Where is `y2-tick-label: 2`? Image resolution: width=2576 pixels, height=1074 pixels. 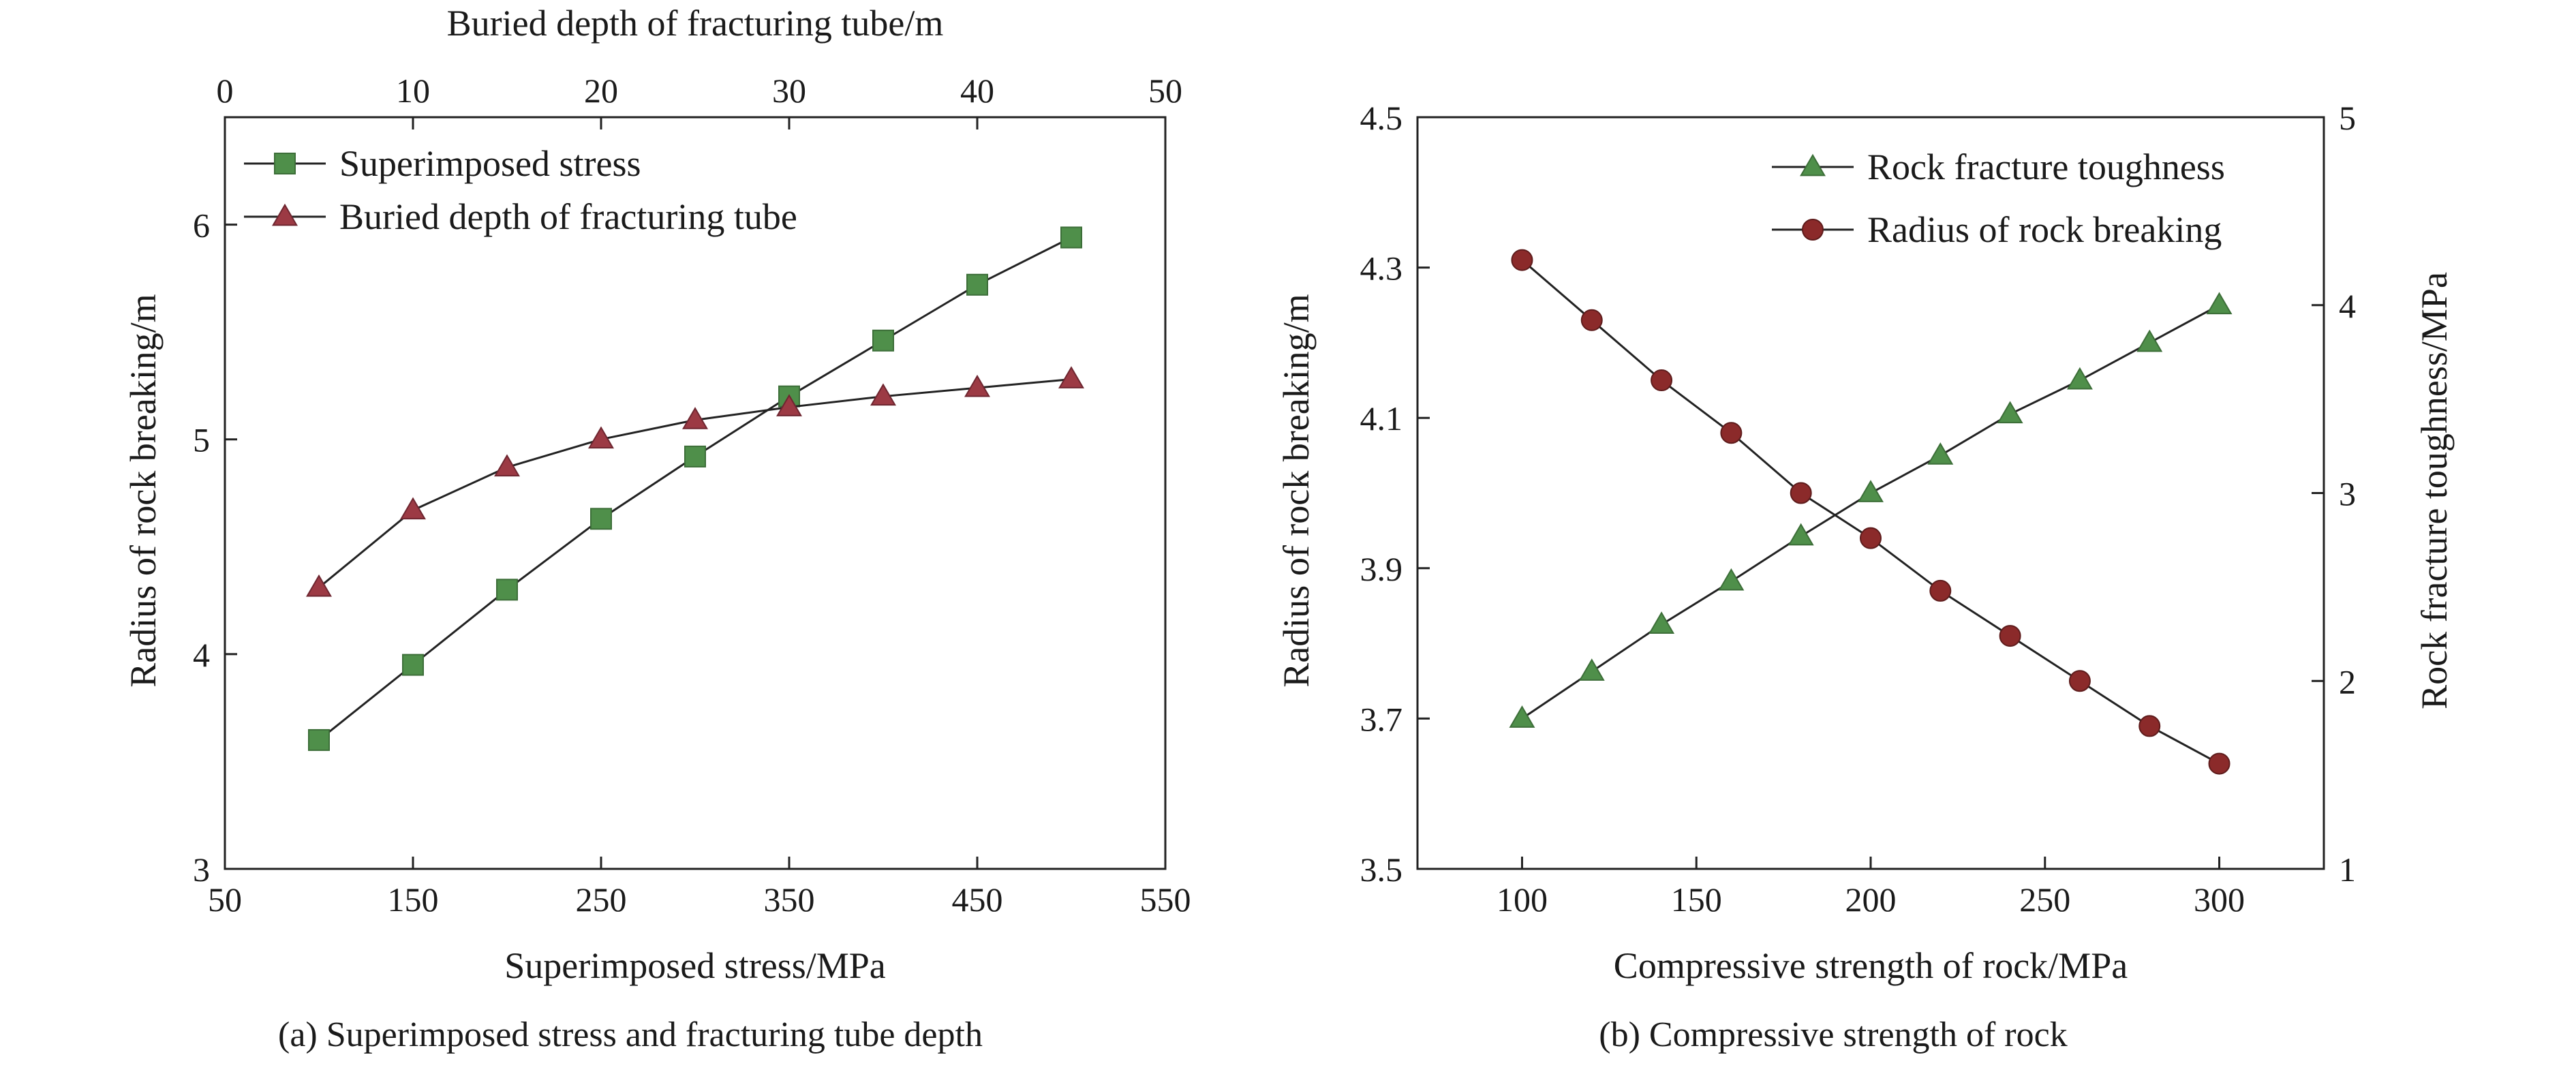 y2-tick-label: 2 is located at coordinates (2347, 681).